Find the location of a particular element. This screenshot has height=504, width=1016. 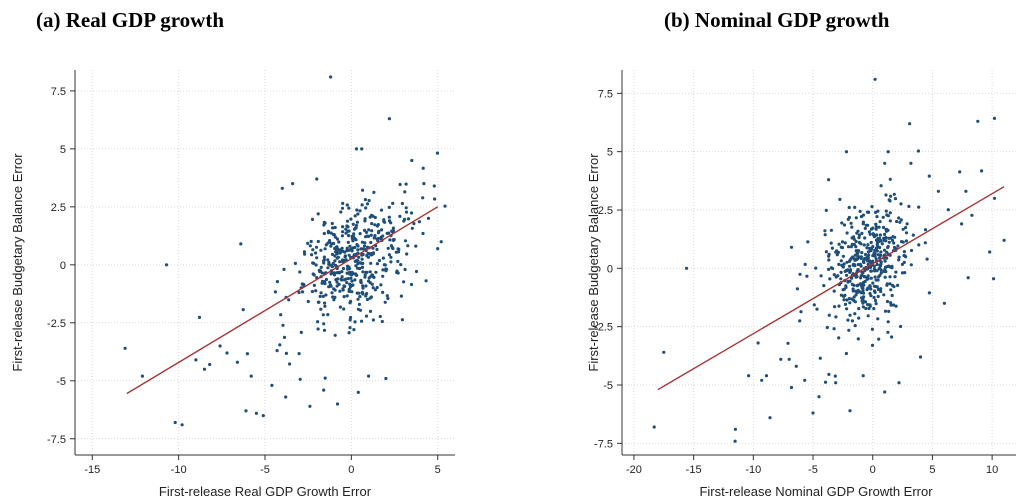

y-tick-label: -5 is located at coordinates (61, 382).